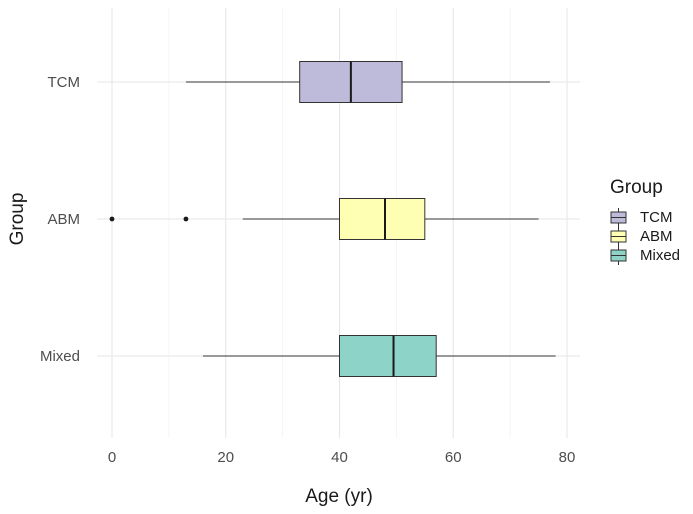  I want to click on y-axis-ticks: TCM ABM Mixed, so click(60, 219).